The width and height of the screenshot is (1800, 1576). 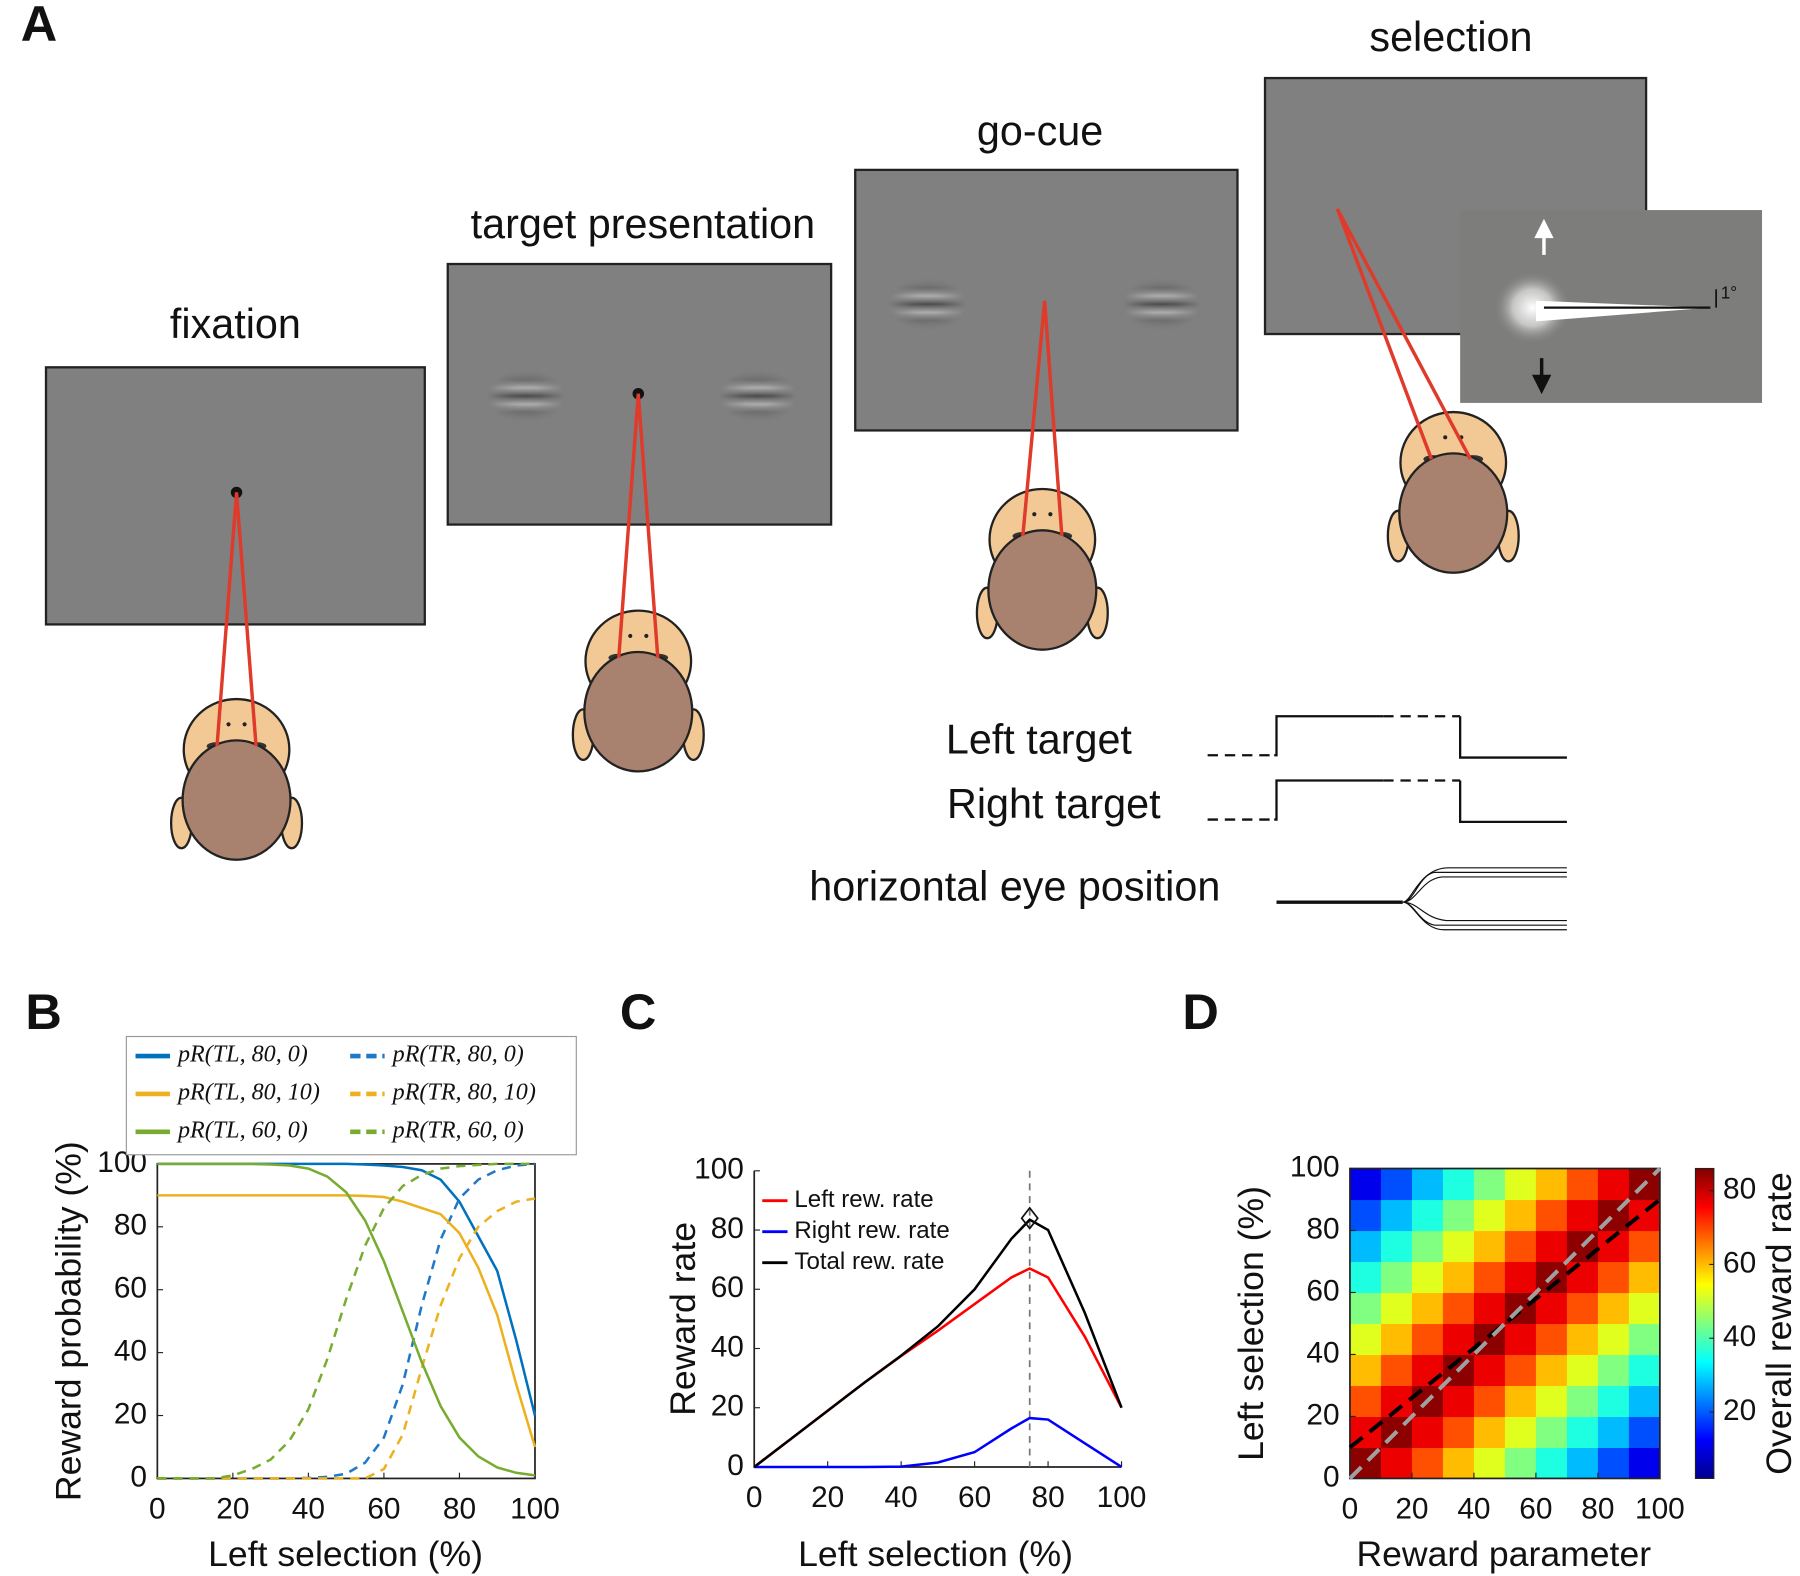 I want to click on axes-box, so click(x=346, y=1321).